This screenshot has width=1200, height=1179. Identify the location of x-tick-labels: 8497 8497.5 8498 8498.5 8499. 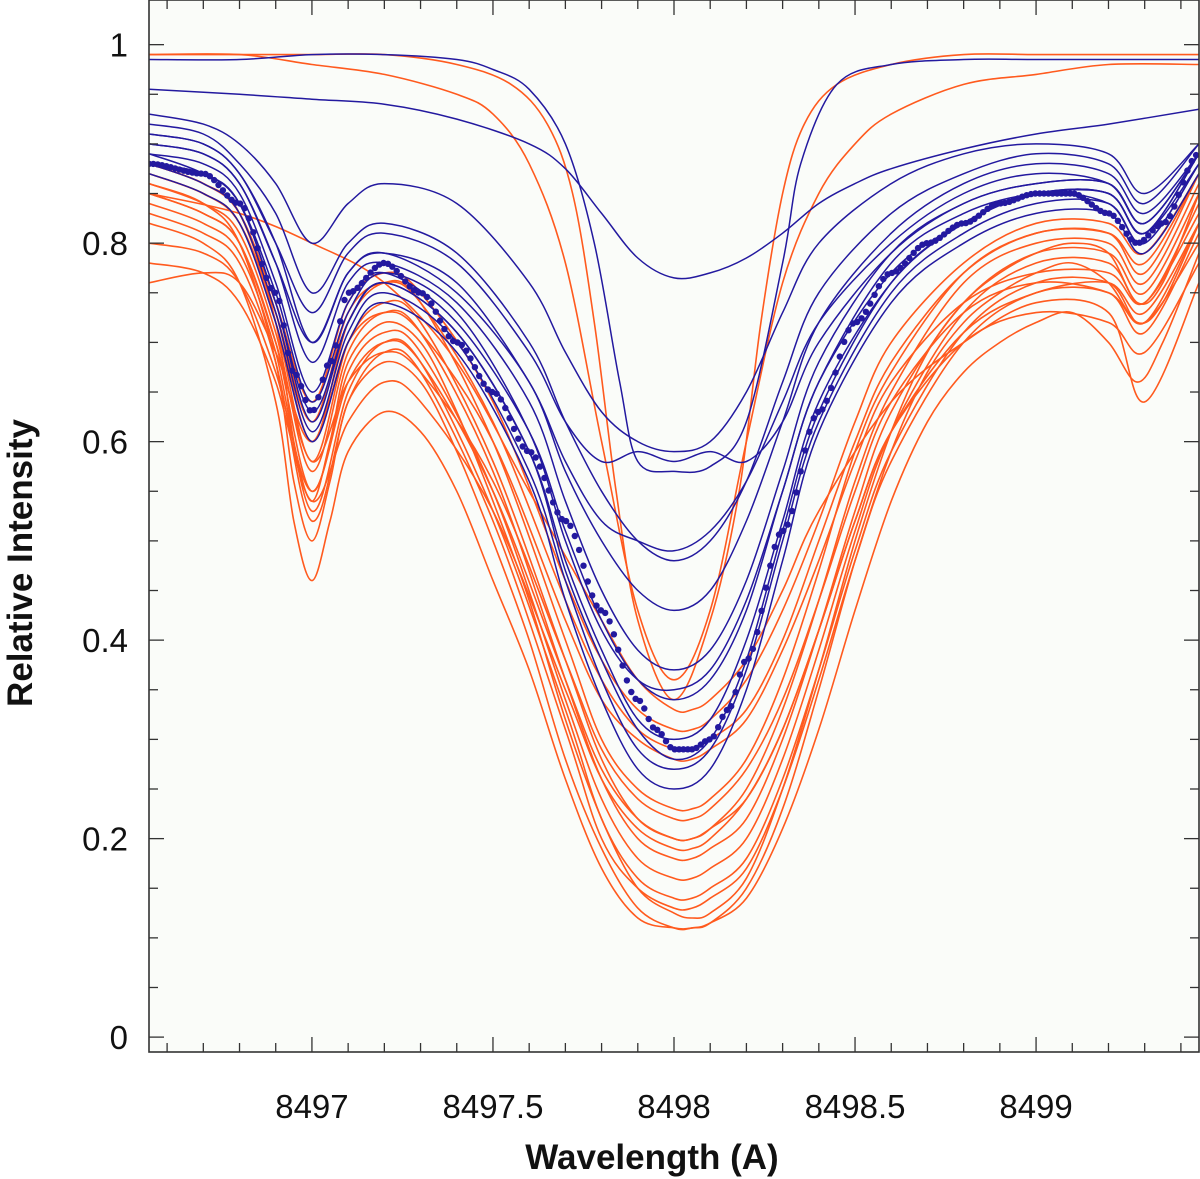
(674, 1106).